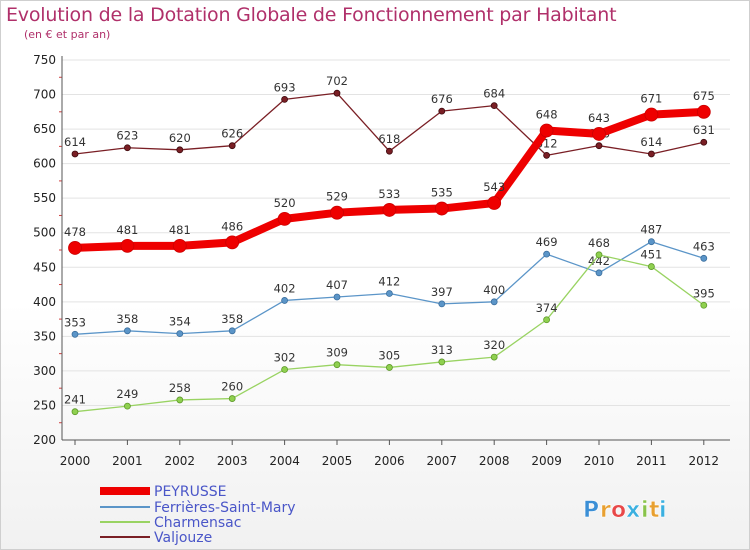 This screenshot has width=750, height=550. Describe the element at coordinates (337, 81) in the screenshot. I see `data-label-valjouze: 702` at that location.